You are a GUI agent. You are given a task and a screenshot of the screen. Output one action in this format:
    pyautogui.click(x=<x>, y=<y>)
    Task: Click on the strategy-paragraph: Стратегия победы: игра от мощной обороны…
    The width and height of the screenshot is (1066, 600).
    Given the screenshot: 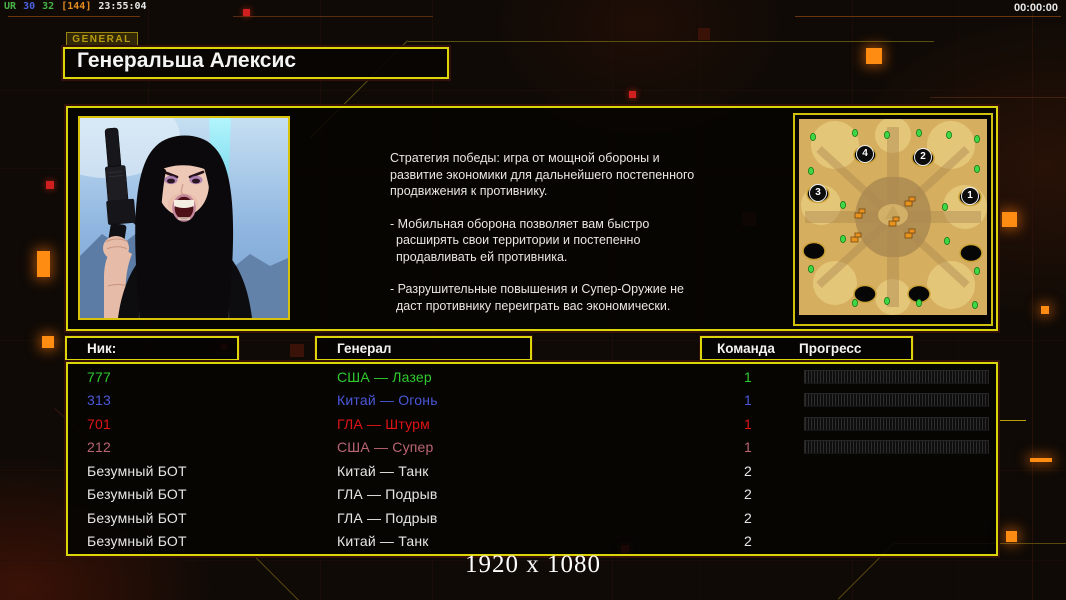 What is the action you would take?
    pyautogui.click(x=542, y=174)
    